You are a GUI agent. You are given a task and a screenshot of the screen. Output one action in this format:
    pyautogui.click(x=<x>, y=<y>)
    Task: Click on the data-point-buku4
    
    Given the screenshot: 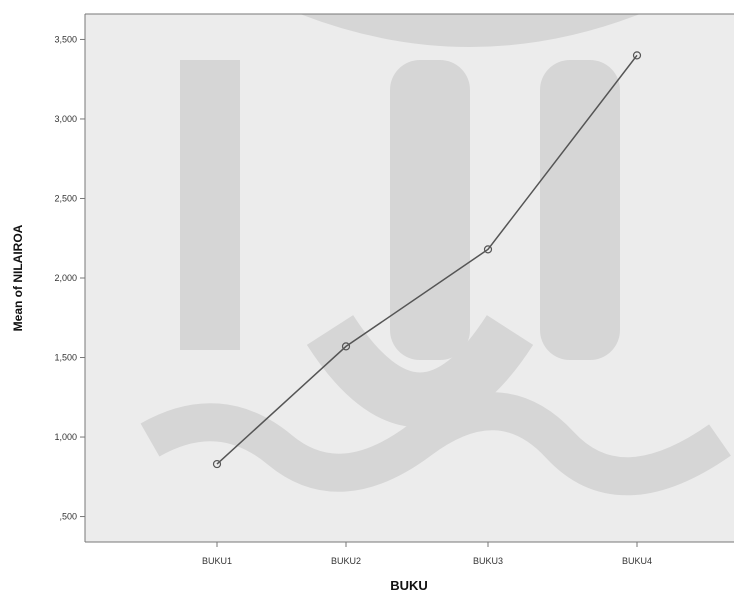 What is the action you would take?
    pyautogui.click(x=637, y=55)
    